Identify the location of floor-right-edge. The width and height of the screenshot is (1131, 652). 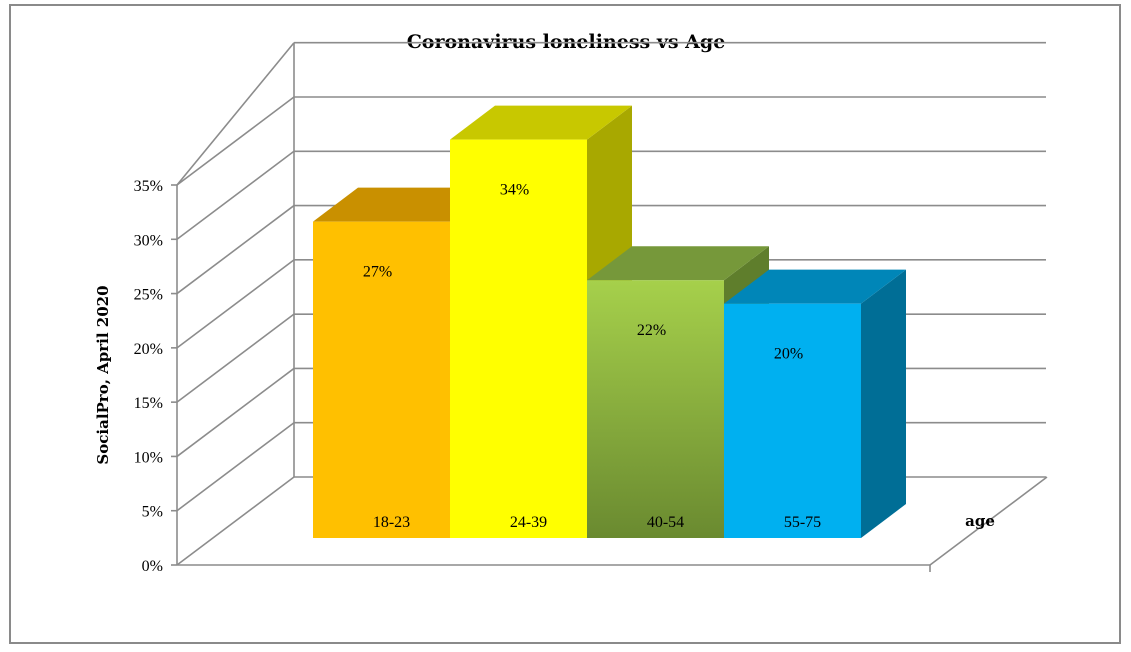
(988, 521).